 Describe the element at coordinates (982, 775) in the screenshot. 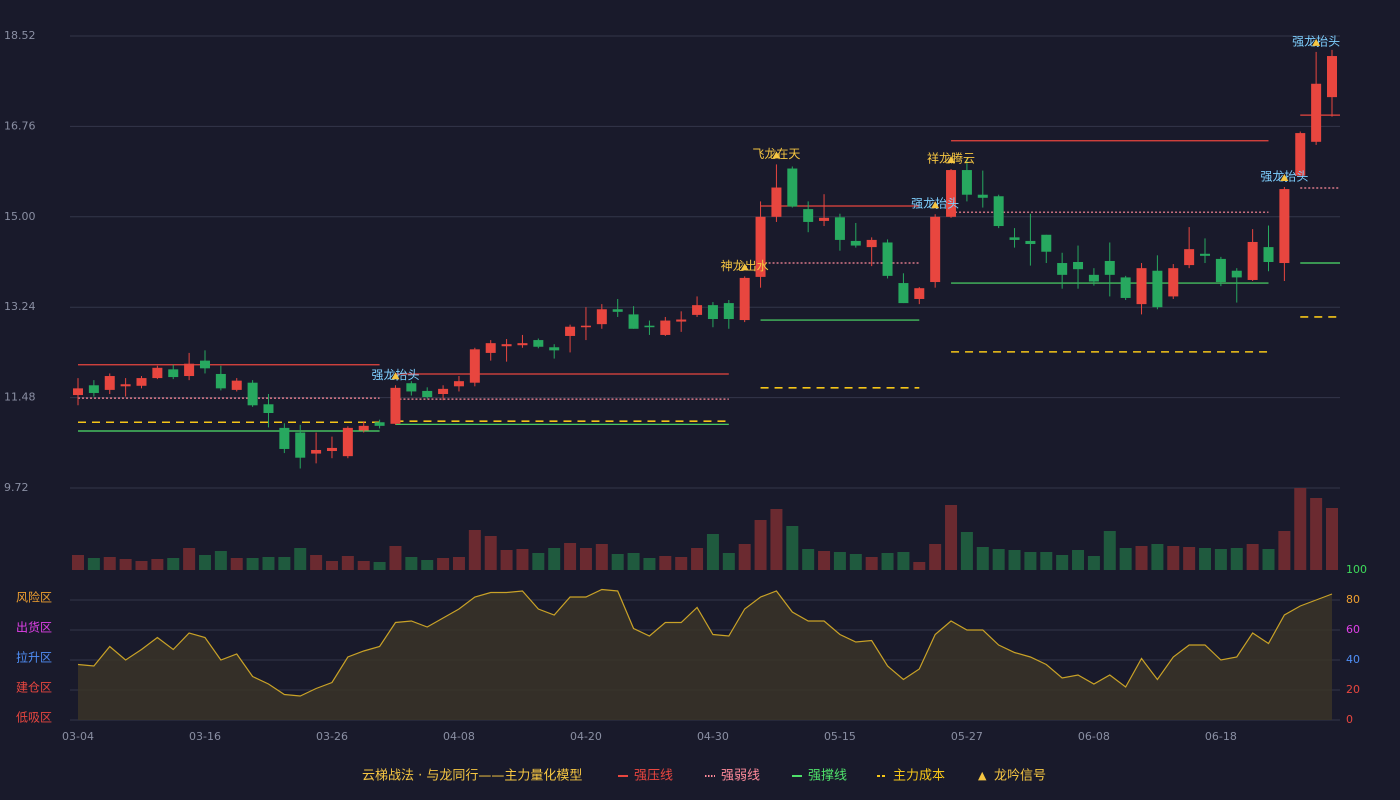

I see `legend-marker: ▲` at that location.